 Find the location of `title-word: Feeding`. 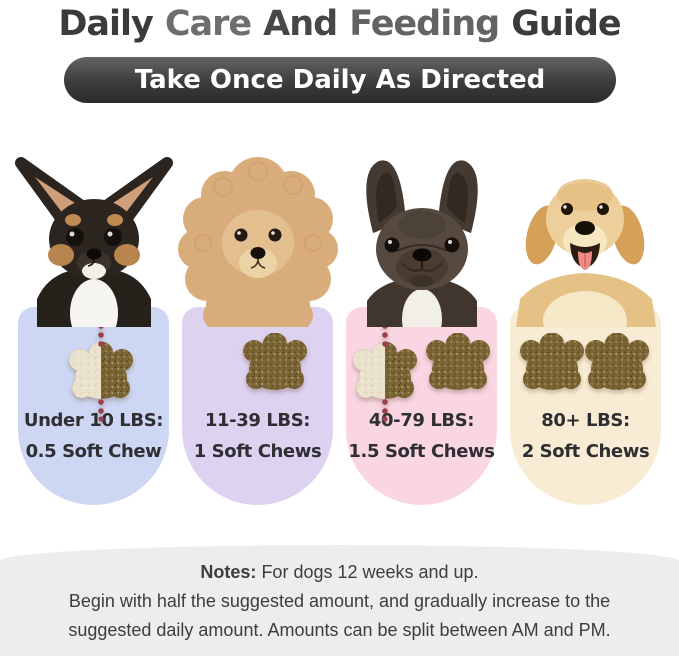

title-word: Feeding is located at coordinates (424, 24).